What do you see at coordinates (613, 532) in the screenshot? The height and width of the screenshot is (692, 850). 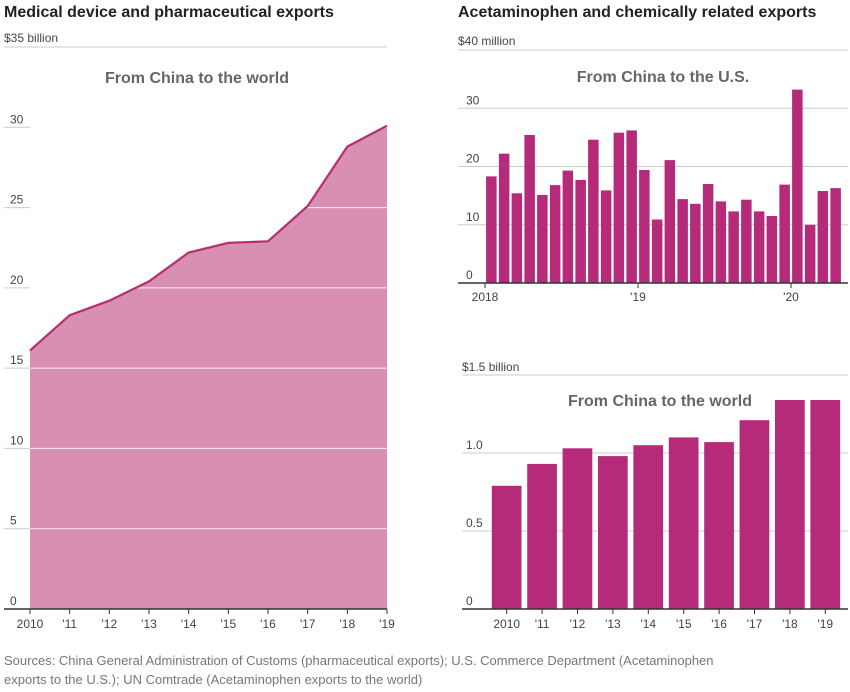 I see `bar-year-'13` at bounding box center [613, 532].